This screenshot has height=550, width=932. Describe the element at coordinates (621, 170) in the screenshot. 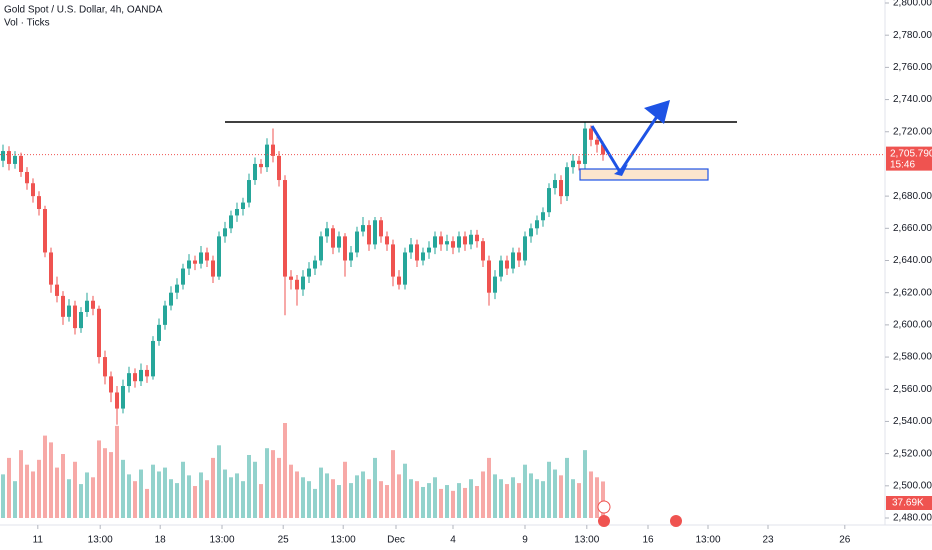

I see `arrow-joint` at that location.